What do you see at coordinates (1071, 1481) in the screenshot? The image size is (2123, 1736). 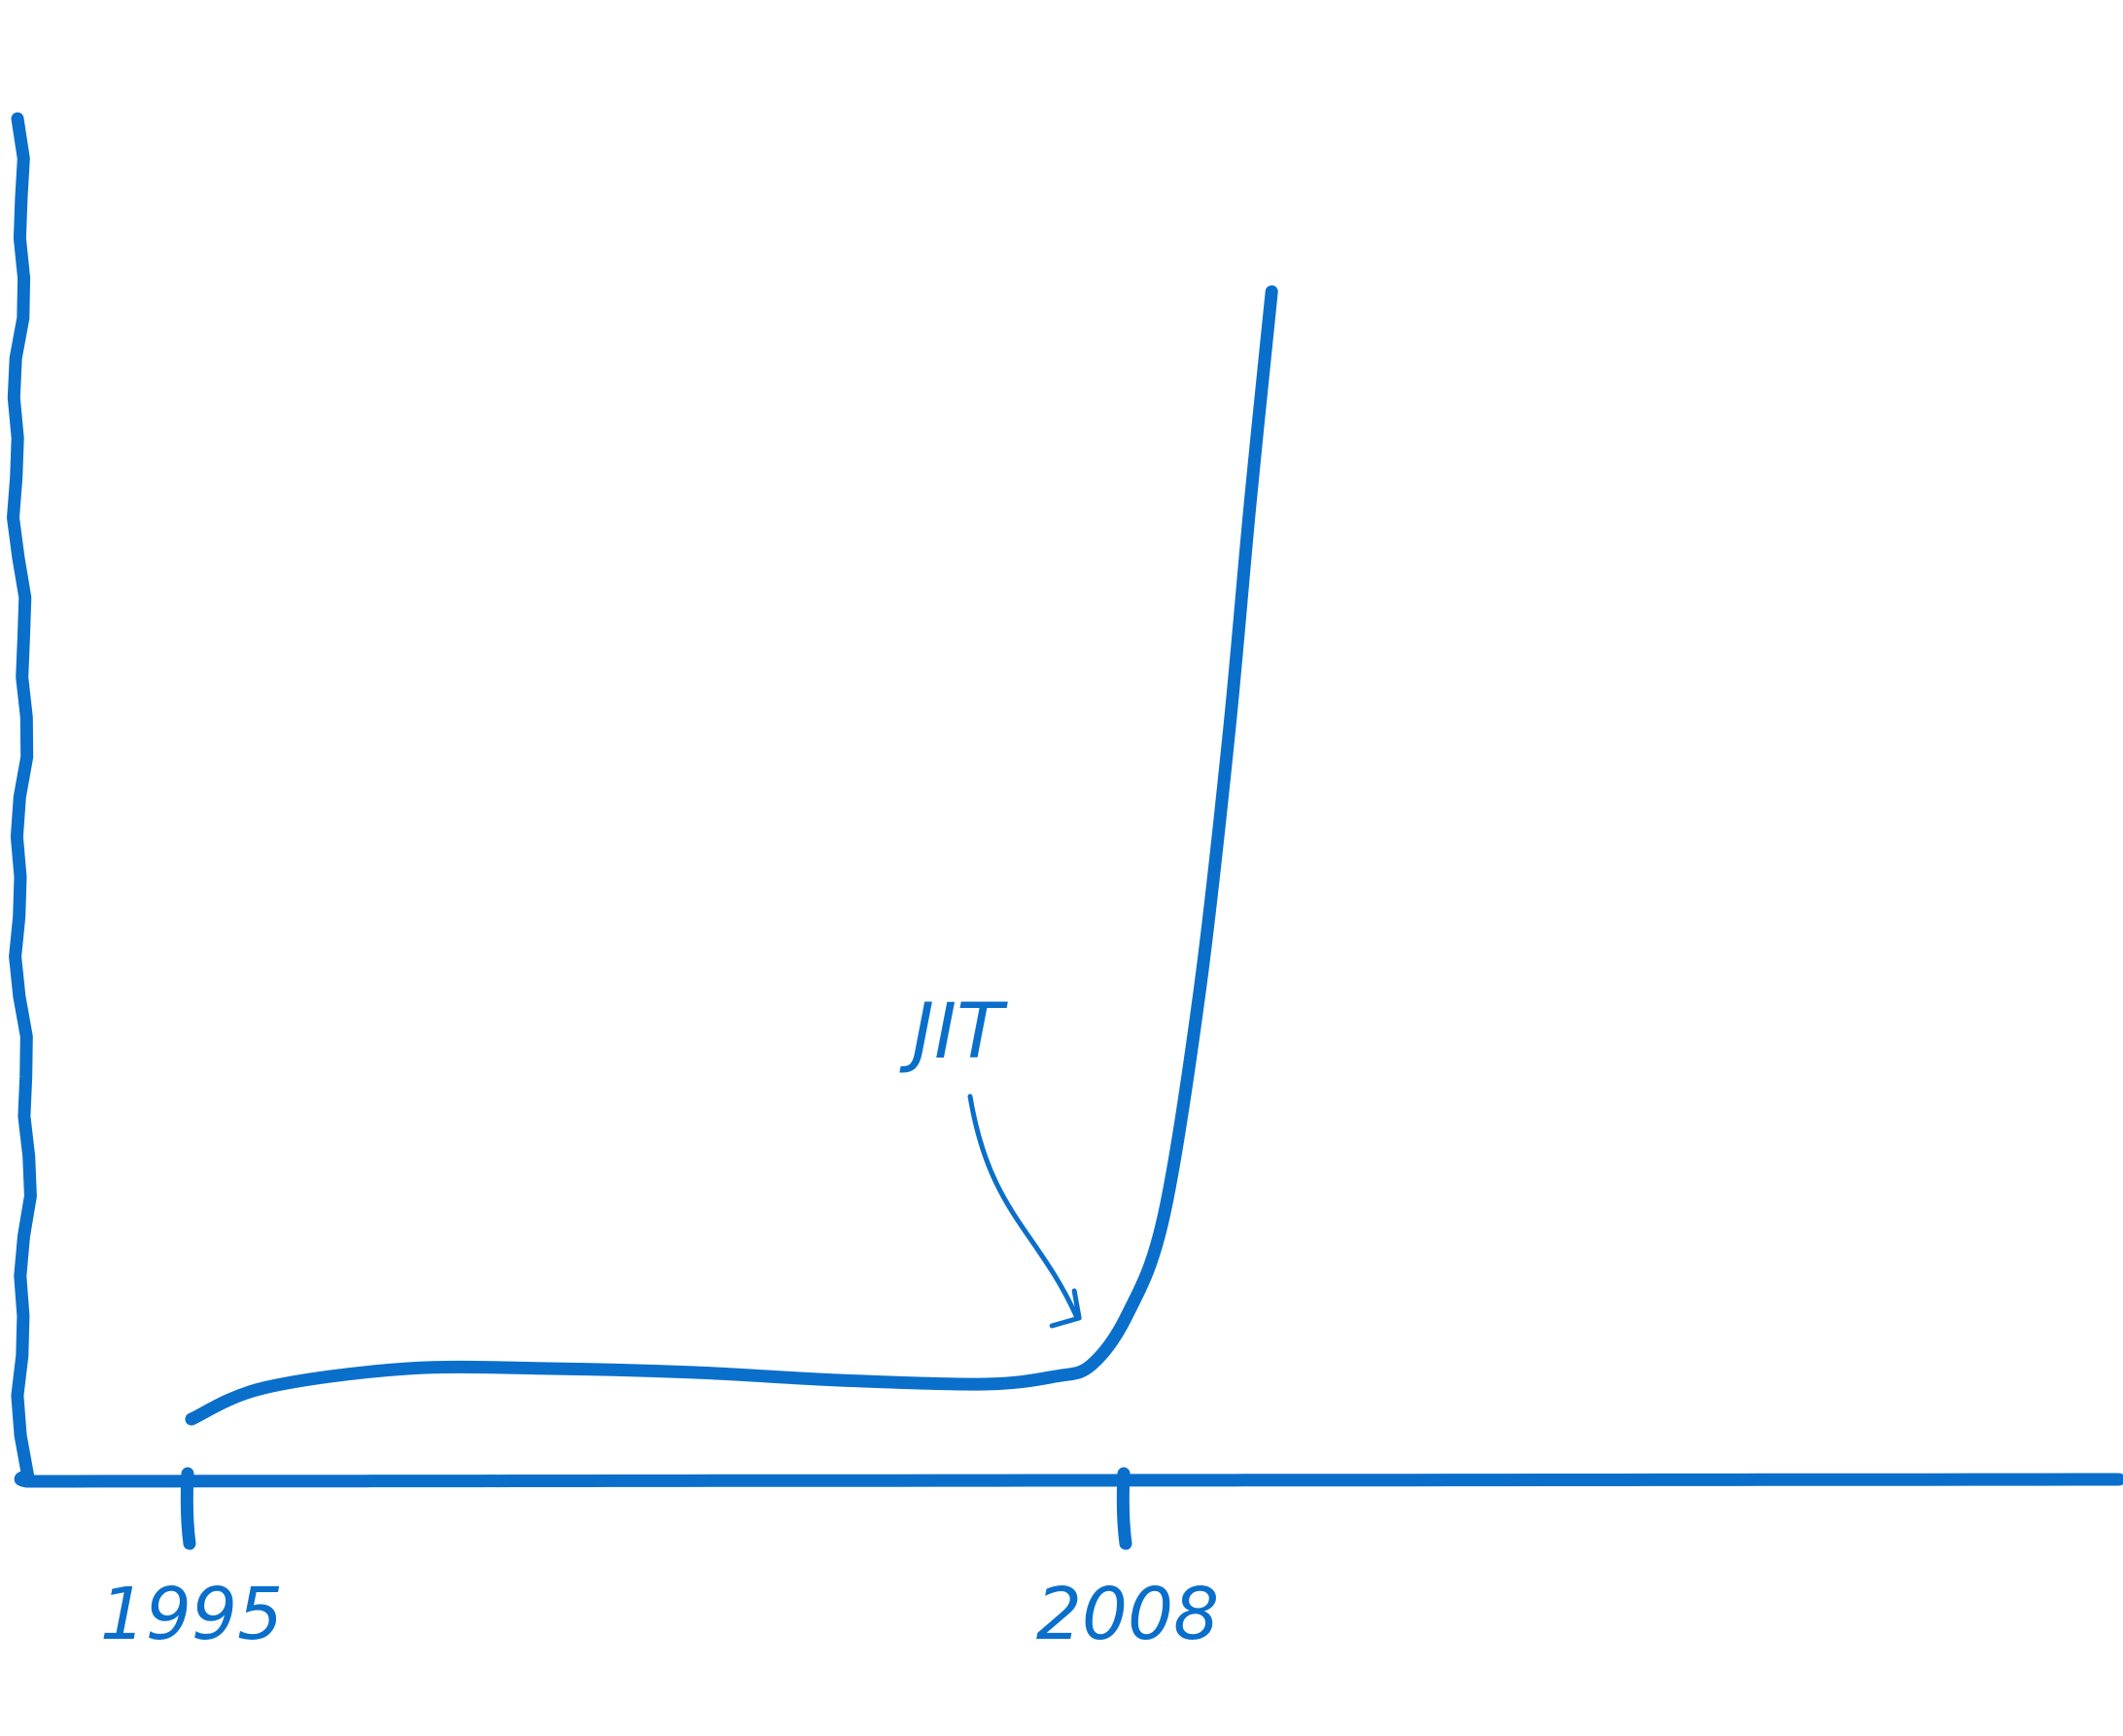 I see `x-axis` at bounding box center [1071, 1481].